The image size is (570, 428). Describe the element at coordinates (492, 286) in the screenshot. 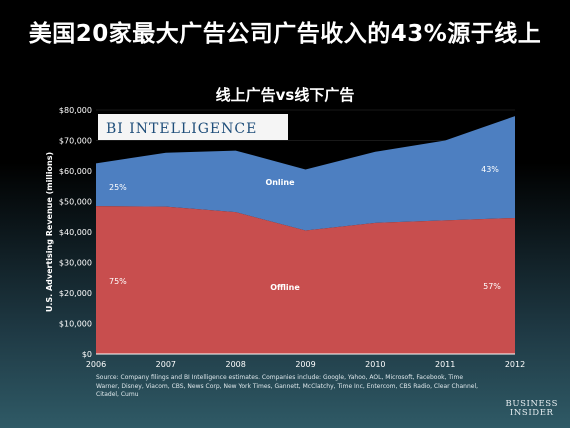

I see `offline-pct-end: 57%` at that location.